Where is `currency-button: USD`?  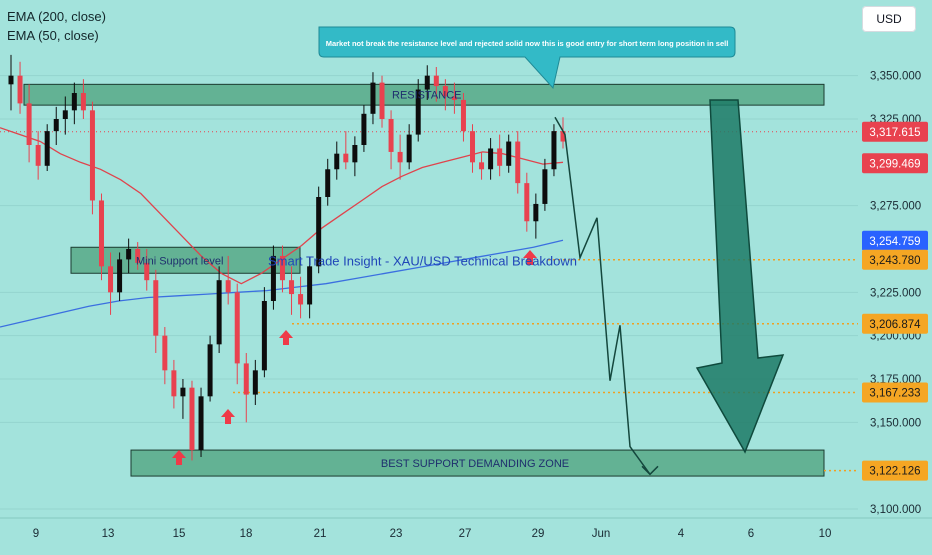
currency-button: USD is located at coordinates (889, 19).